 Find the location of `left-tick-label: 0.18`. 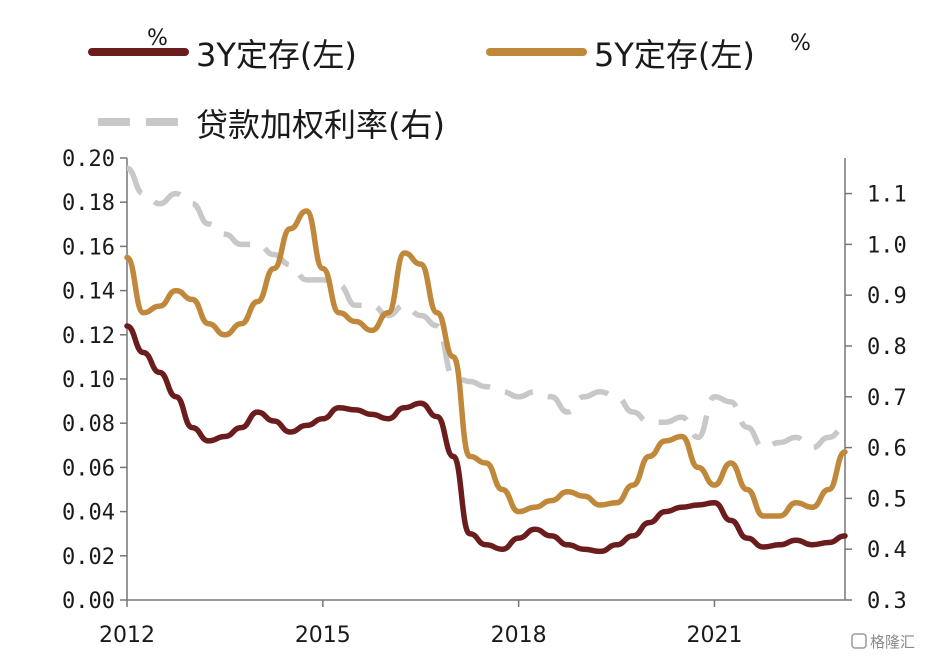

left-tick-label: 0.18 is located at coordinates (88, 203).